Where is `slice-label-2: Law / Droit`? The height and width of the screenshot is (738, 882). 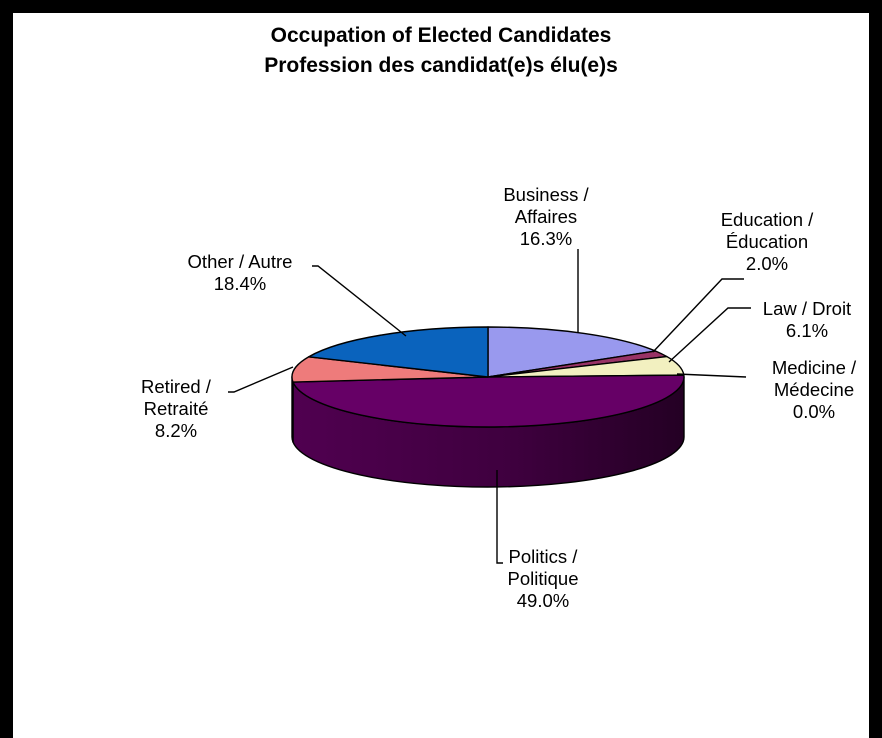
slice-label-2: Law / Droit is located at coordinates (807, 308).